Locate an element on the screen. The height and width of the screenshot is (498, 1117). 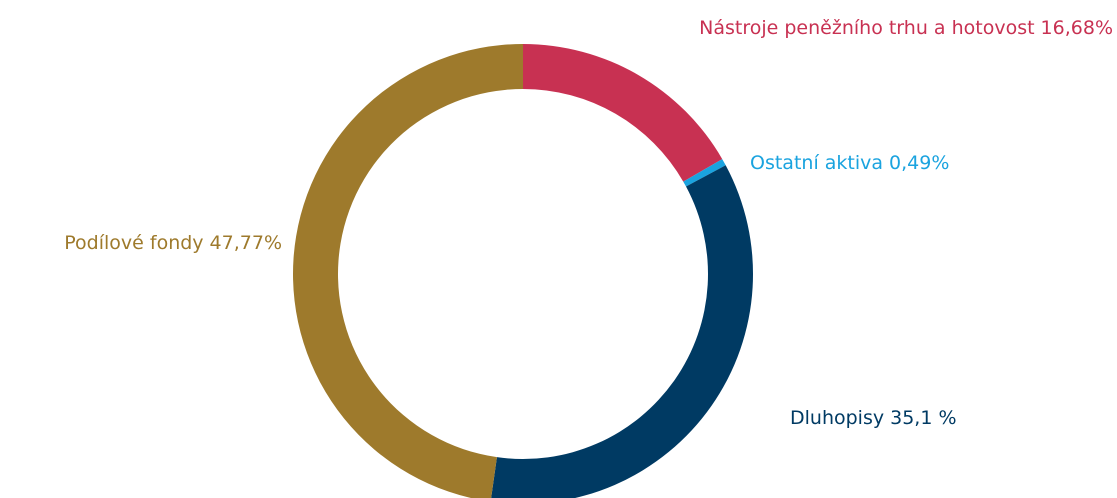
value-label: 0,49% is located at coordinates (919, 163).